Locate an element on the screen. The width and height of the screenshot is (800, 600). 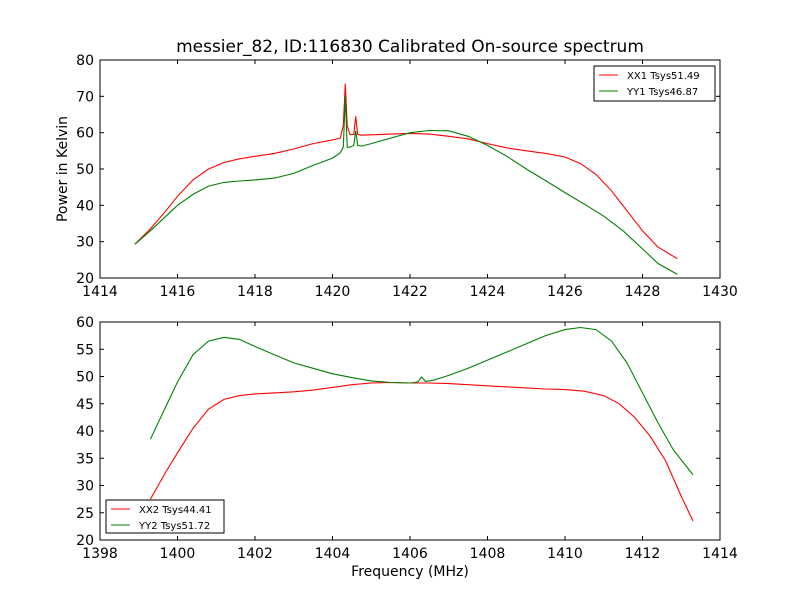
y-tick-label: 70 is located at coordinates (85, 97).